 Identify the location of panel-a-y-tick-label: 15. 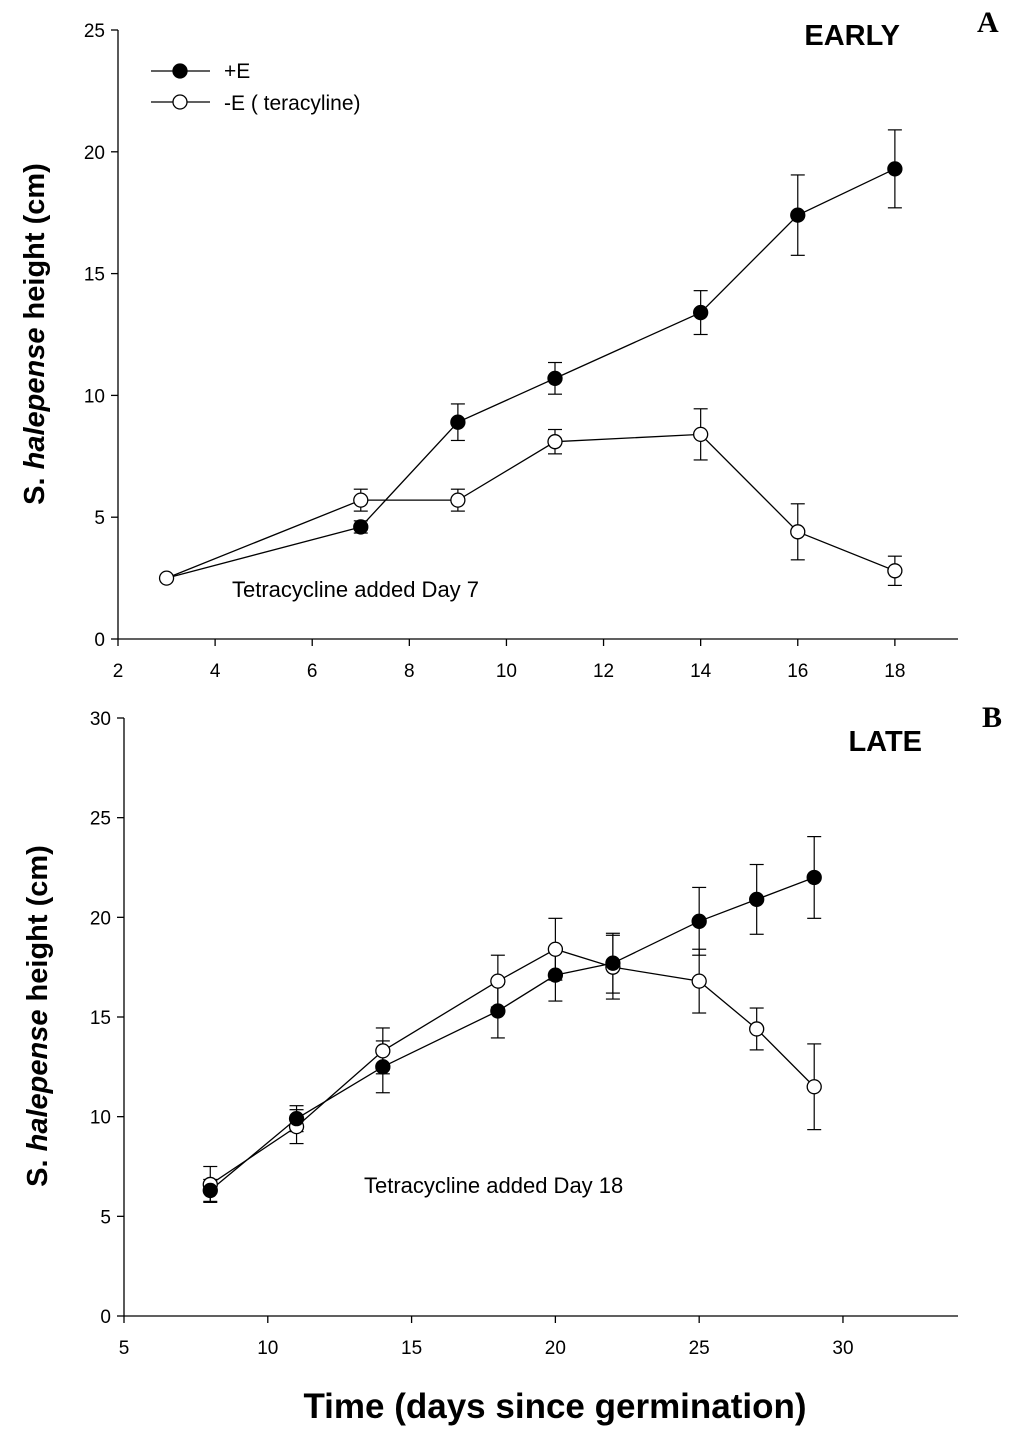
(94, 275).